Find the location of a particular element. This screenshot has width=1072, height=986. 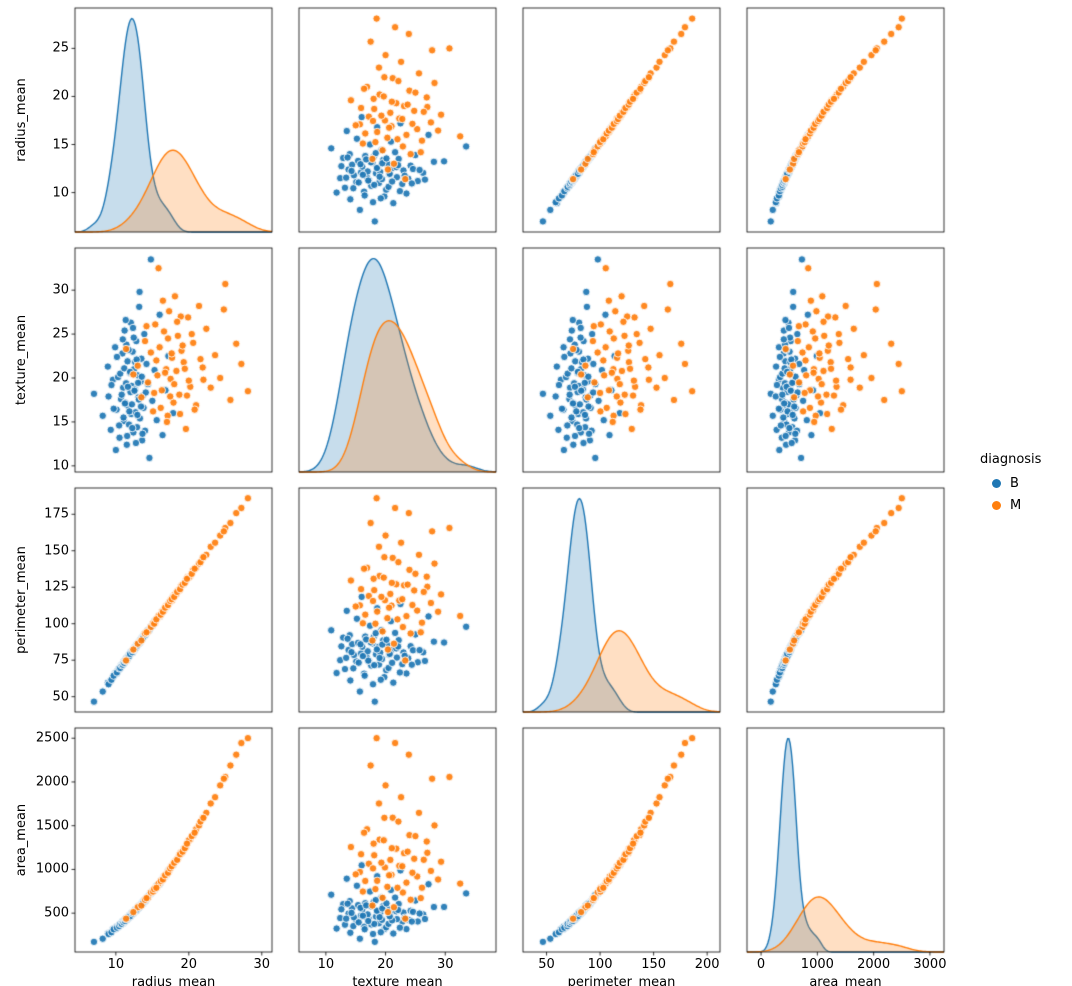

x-axis-label-texture-mean: texture_mean is located at coordinates (397, 980).